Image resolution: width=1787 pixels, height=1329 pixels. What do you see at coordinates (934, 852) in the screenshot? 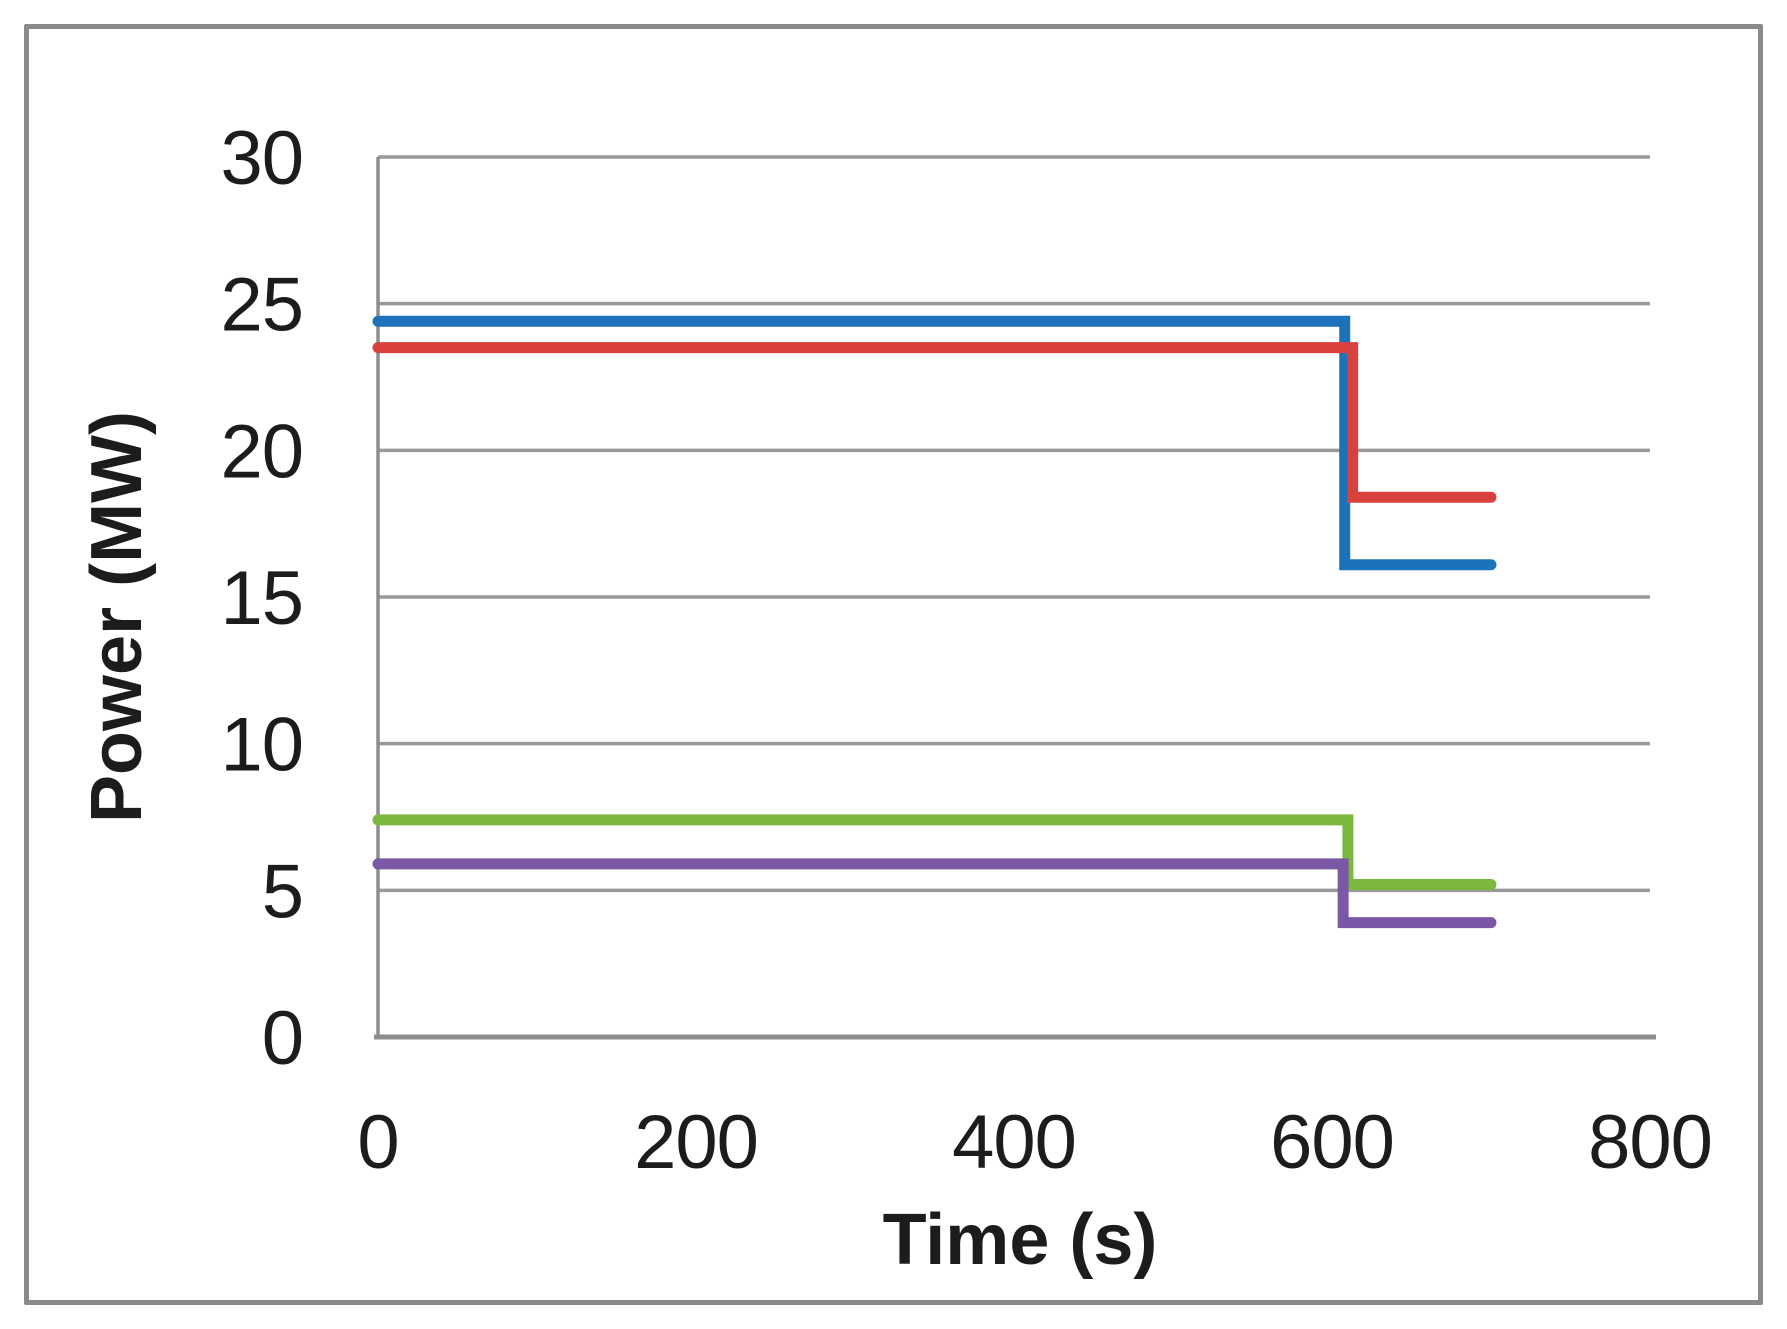
I see `green-series-line` at bounding box center [934, 852].